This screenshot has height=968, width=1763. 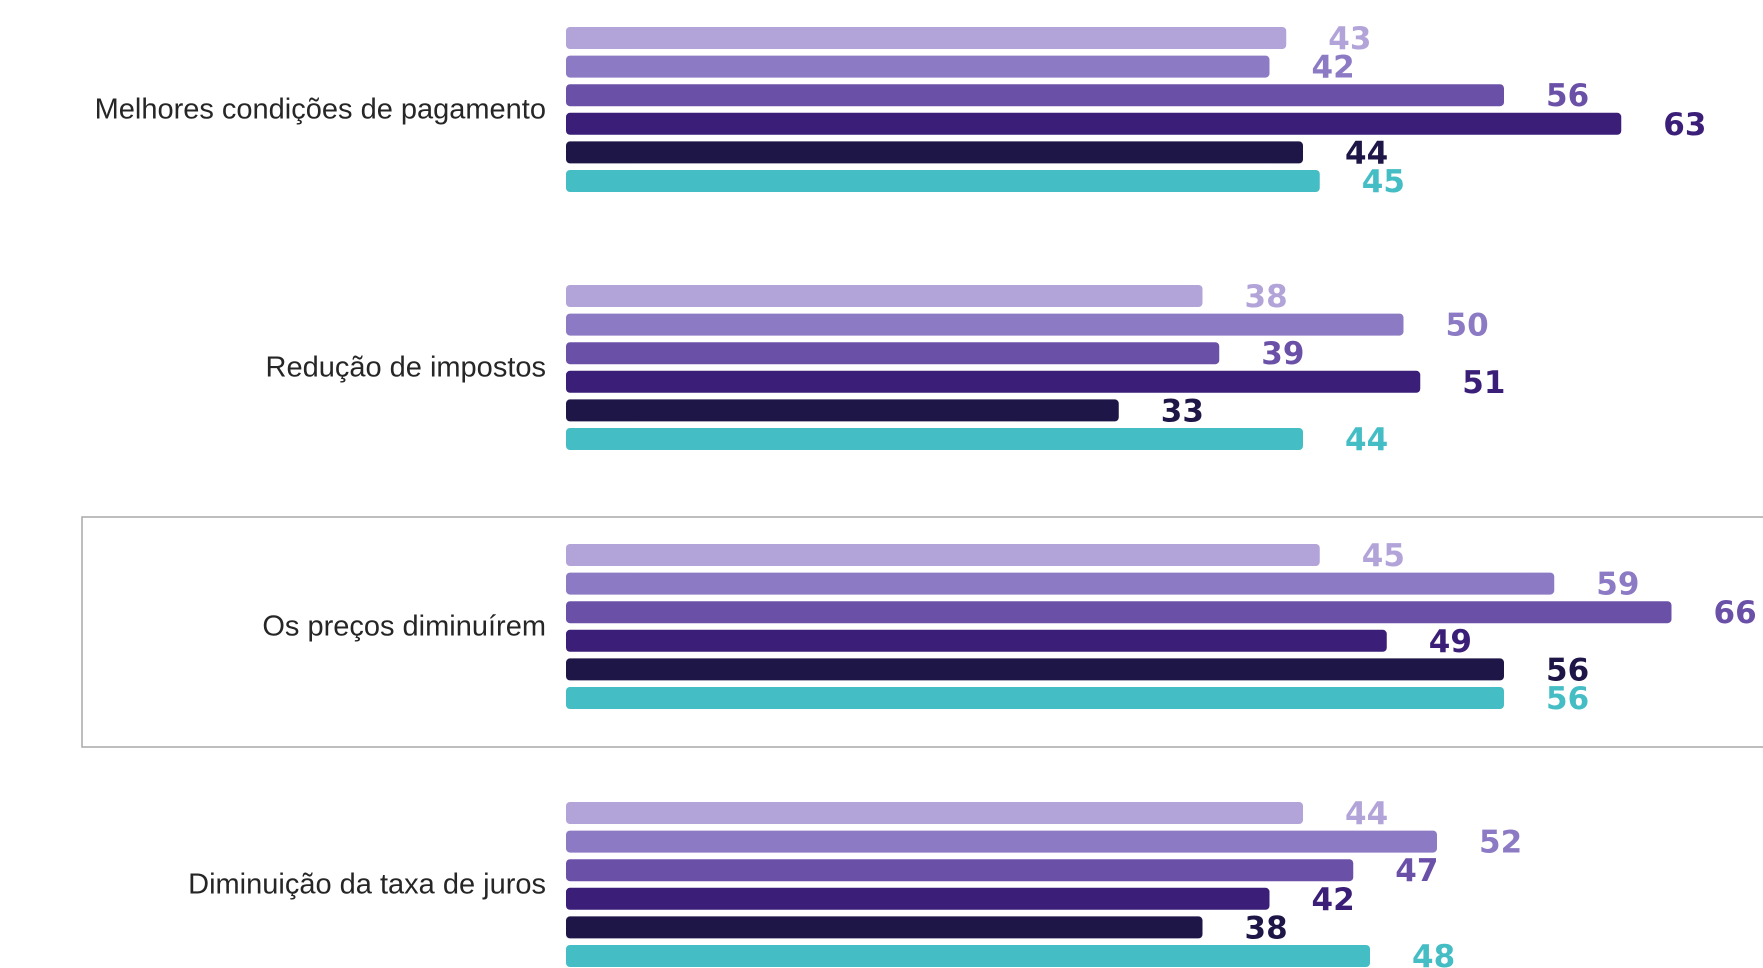 What do you see at coordinates (1282, 354) in the screenshot?
I see `value-label: 39` at bounding box center [1282, 354].